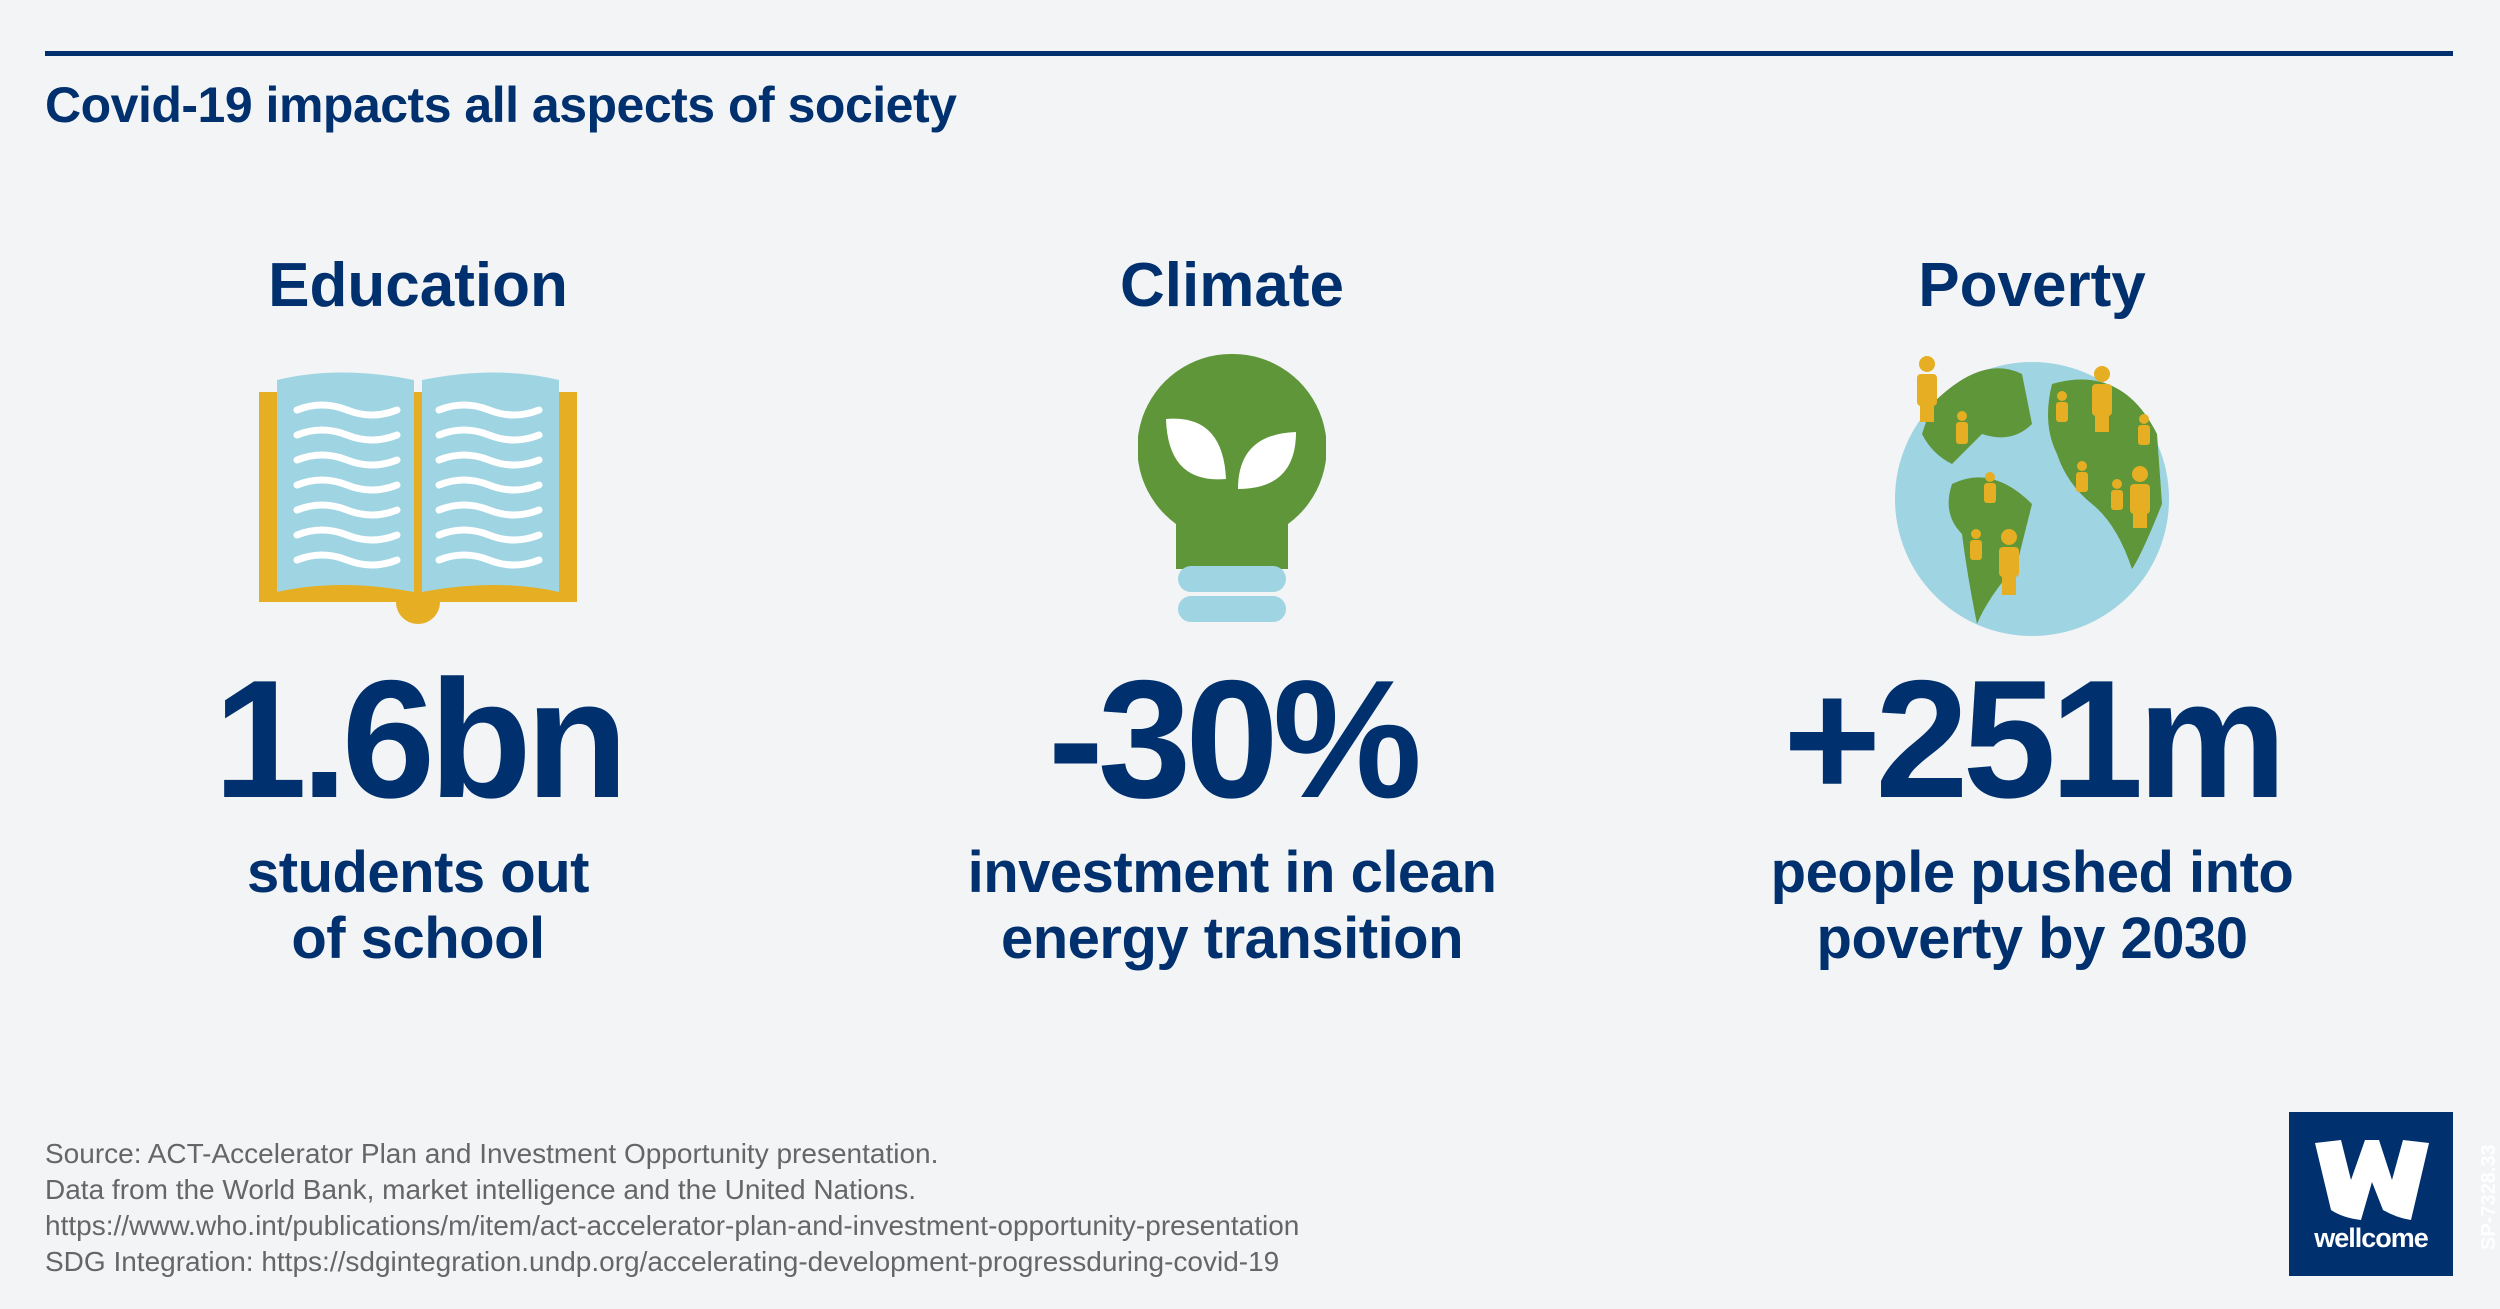 The image size is (2500, 1309). Describe the element at coordinates (501, 105) in the screenshot. I see `page-title: Covid-19 impacts all aspects of society` at that location.